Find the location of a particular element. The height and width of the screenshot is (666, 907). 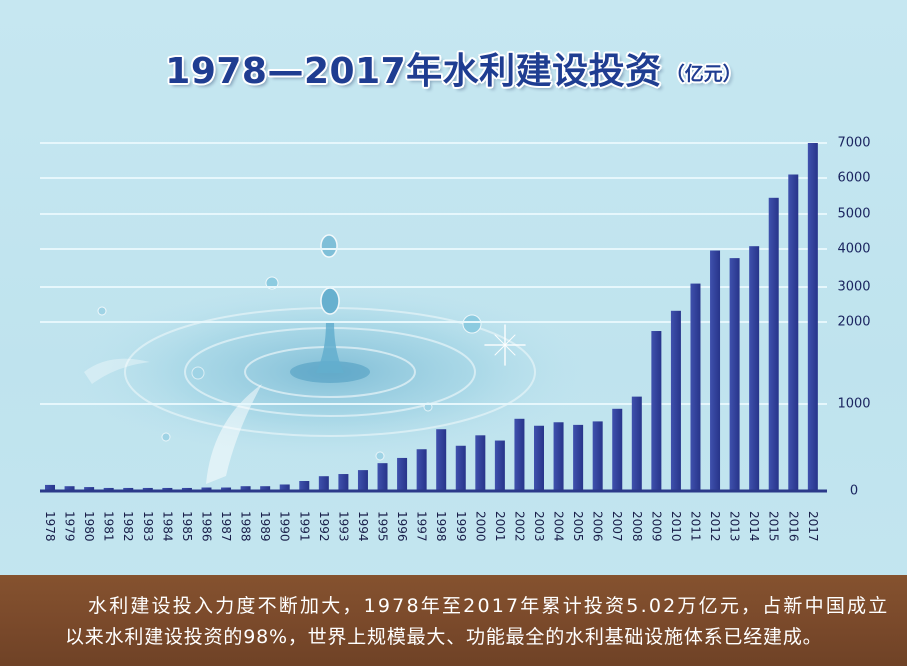

chart-unit: （亿元） is located at coordinates (703, 74).